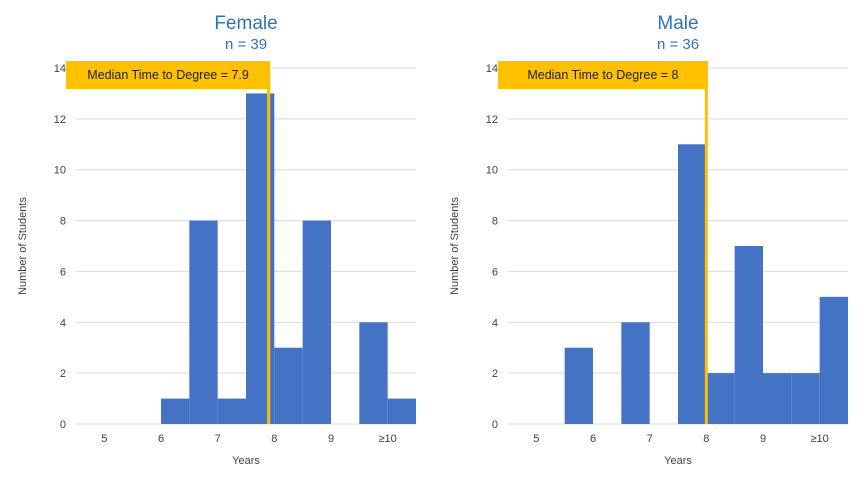  Describe the element at coordinates (495, 425) in the screenshot. I see `male-y-tick-0: 0` at that location.